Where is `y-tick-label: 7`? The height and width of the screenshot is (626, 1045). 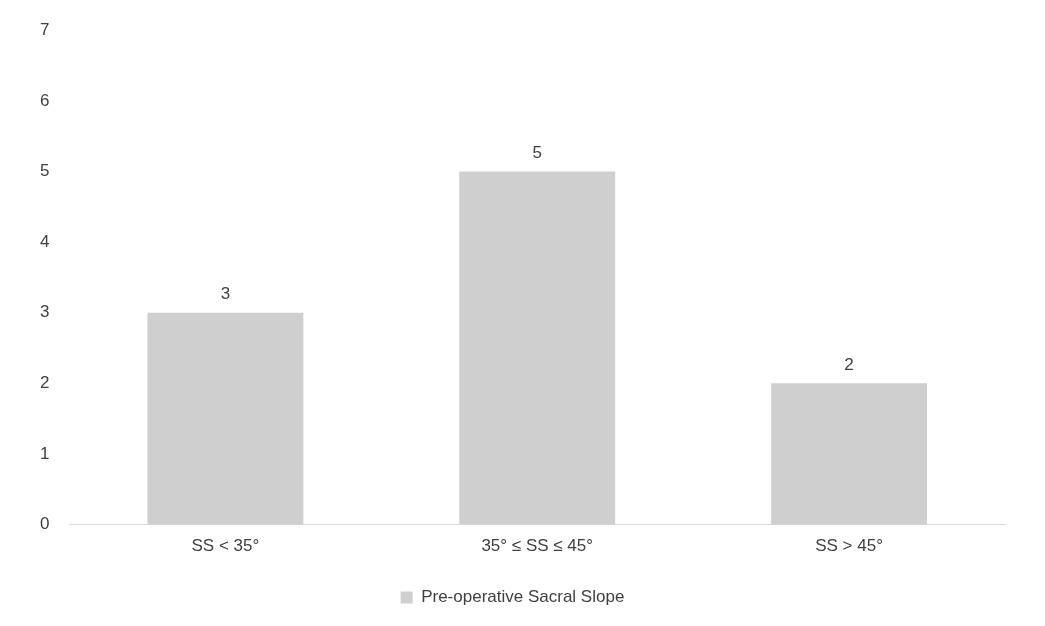
y-tick-label: 7 is located at coordinates (44, 29).